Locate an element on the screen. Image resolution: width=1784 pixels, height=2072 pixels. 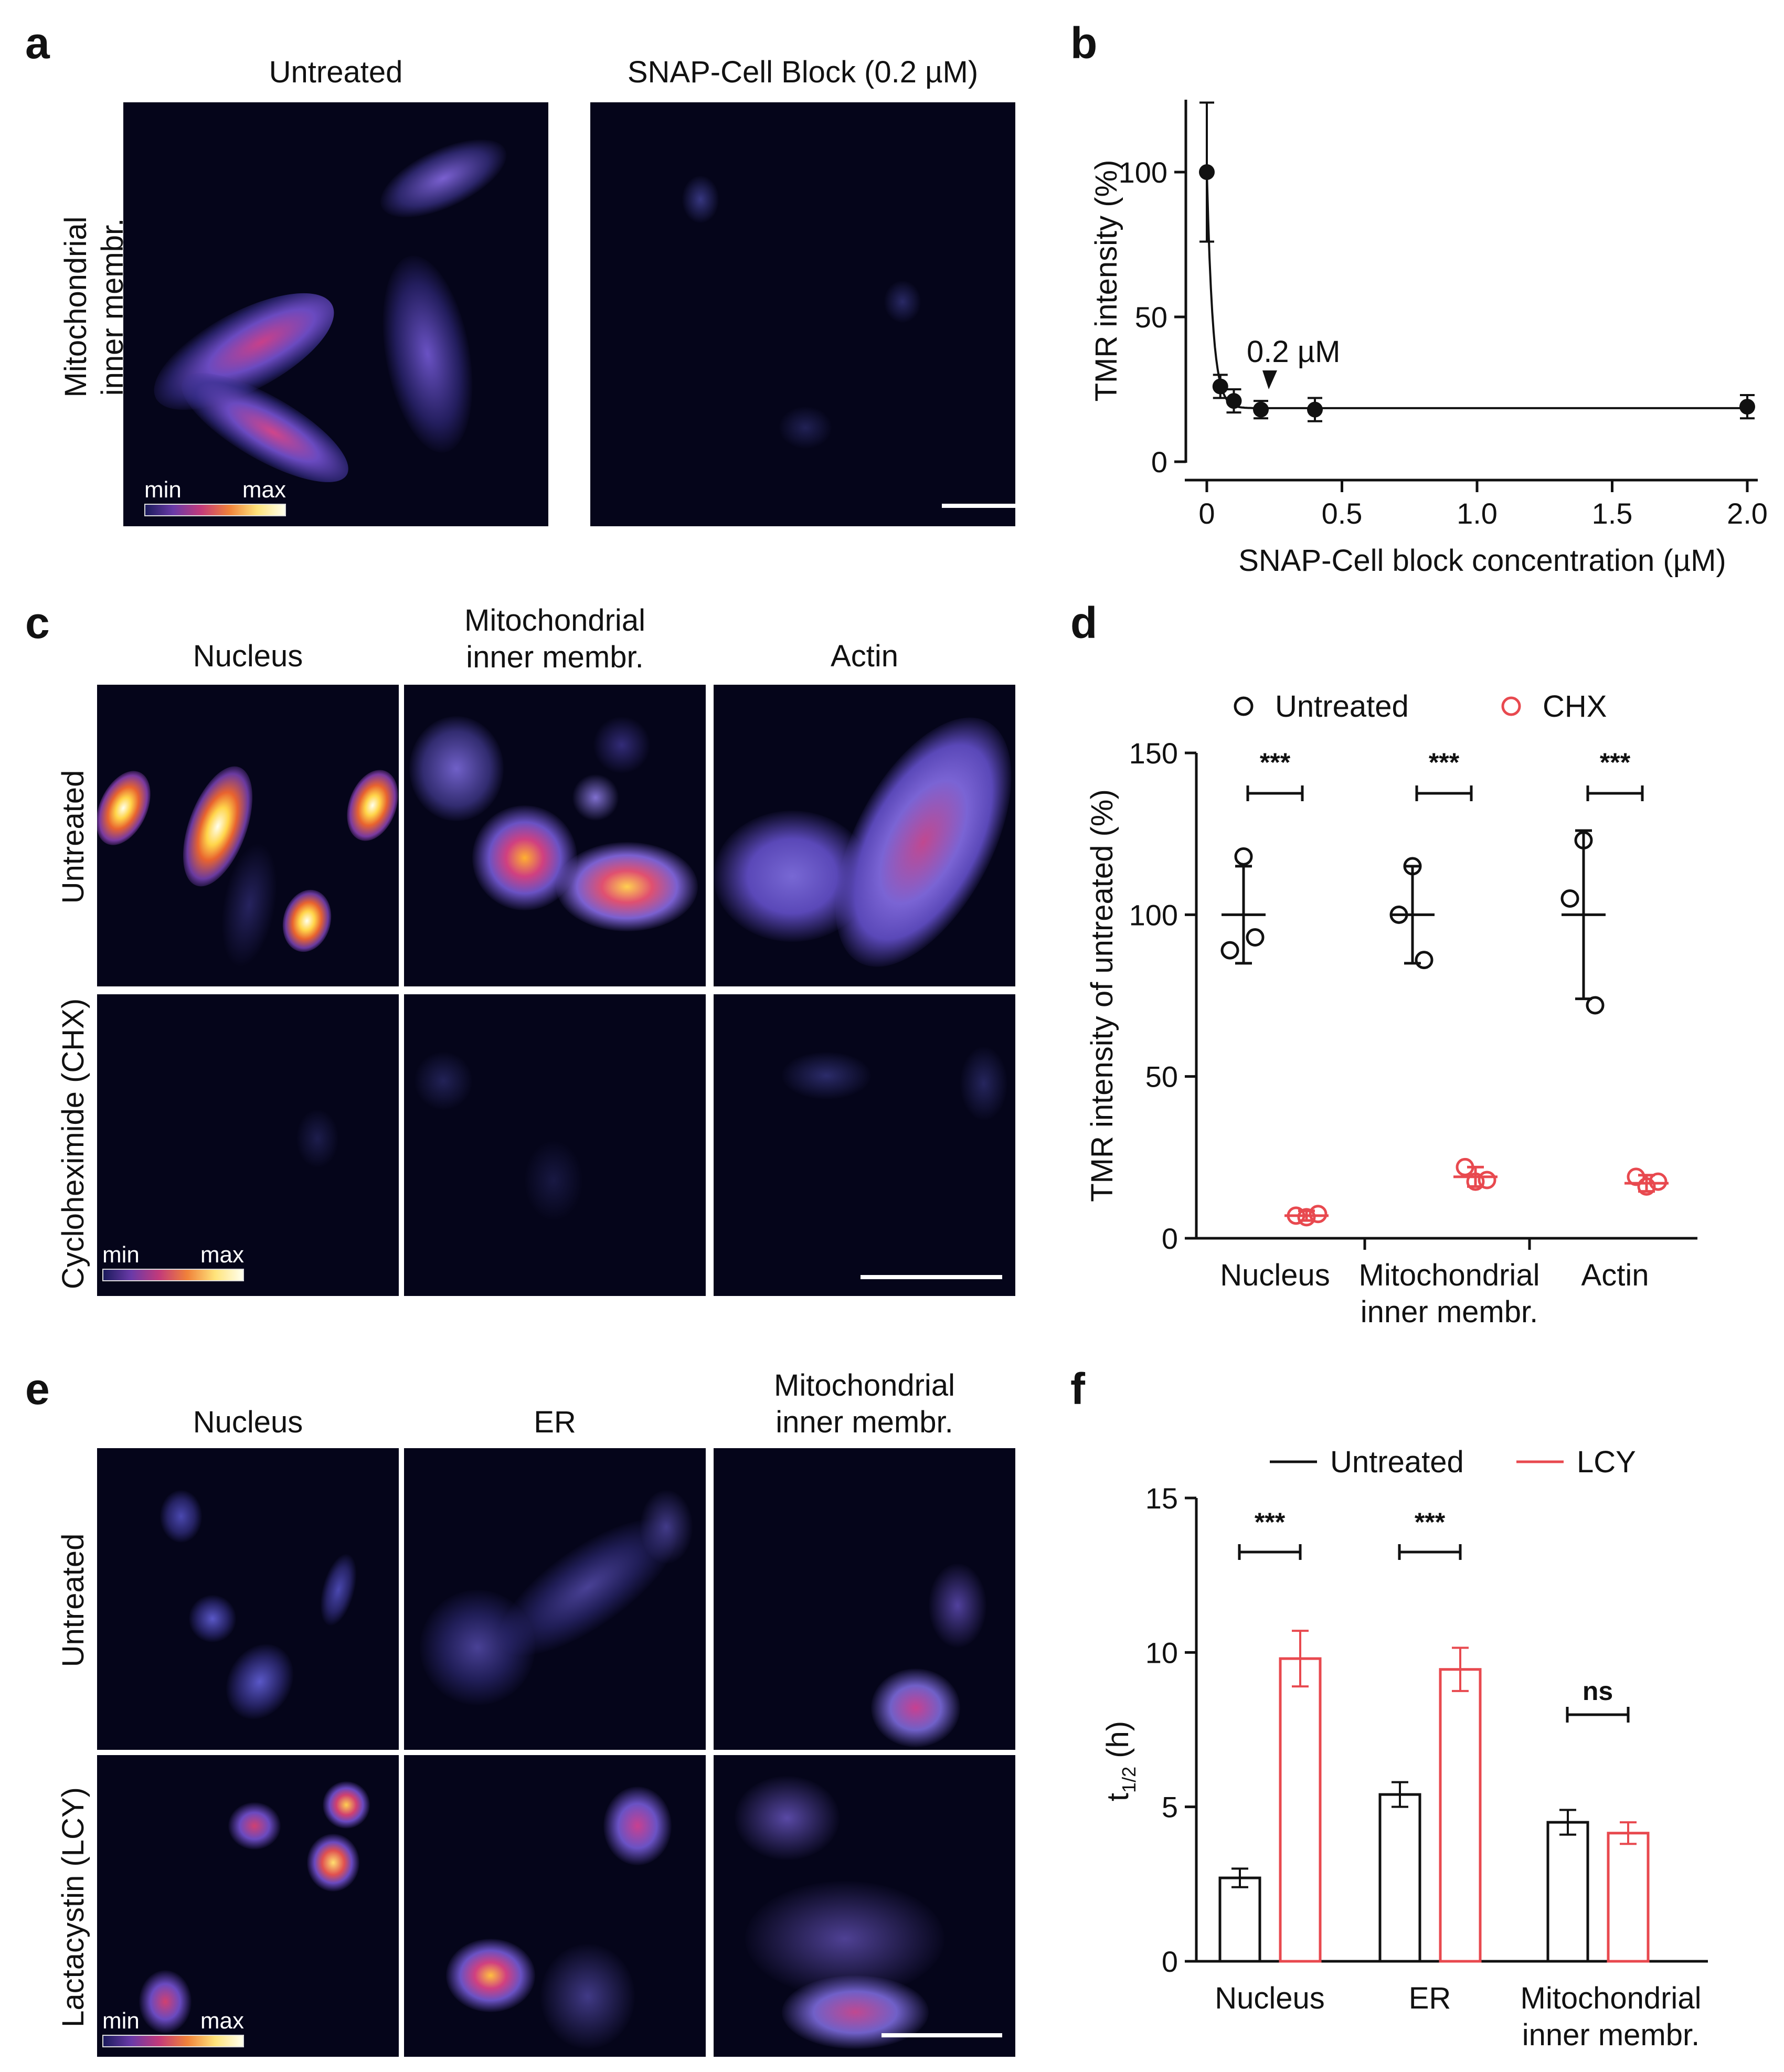
y-tick-label: 150 is located at coordinates (1153, 753).